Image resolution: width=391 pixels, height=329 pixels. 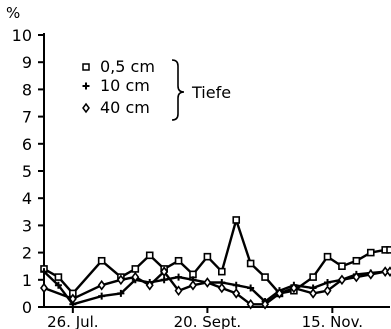 I want to click on y-tick-label: 6, so click(x=27, y=144).